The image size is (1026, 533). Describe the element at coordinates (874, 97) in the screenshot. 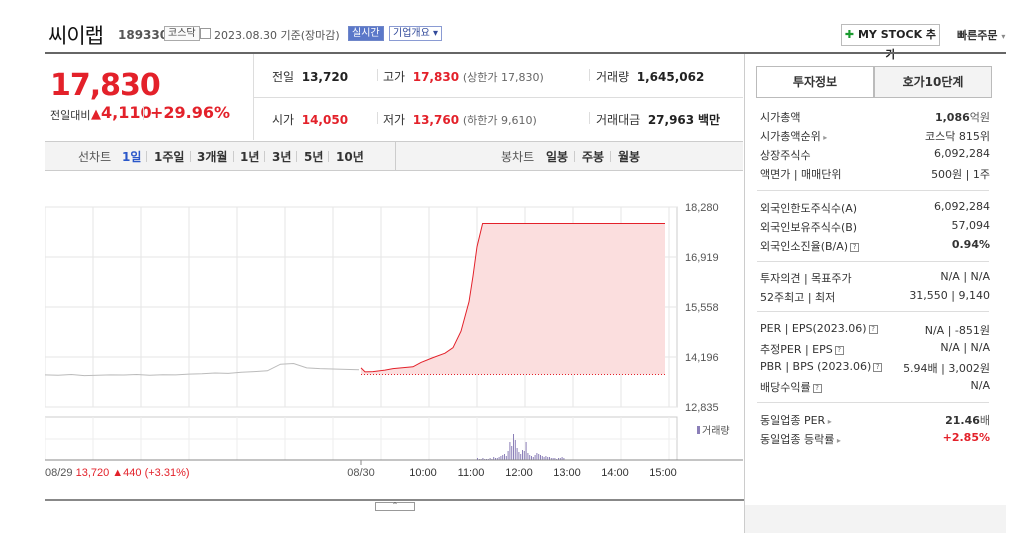

I see `tab-underline` at that location.